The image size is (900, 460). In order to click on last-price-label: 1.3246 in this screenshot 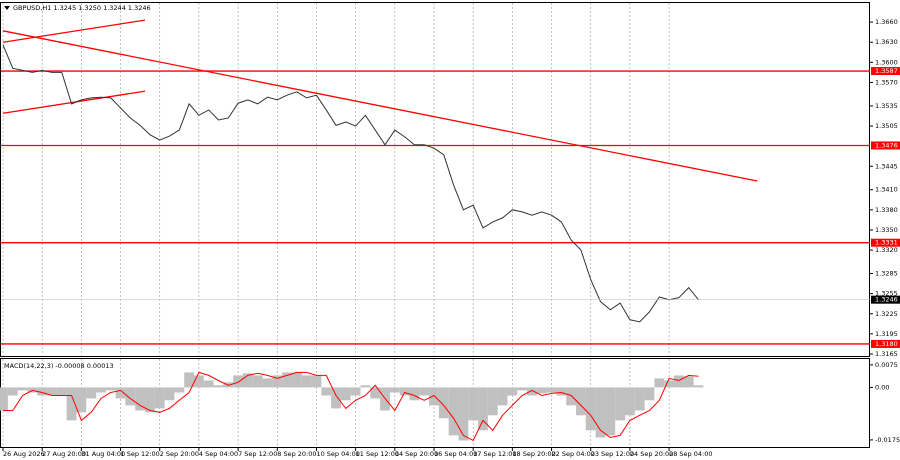, I will do `click(886, 300)`.